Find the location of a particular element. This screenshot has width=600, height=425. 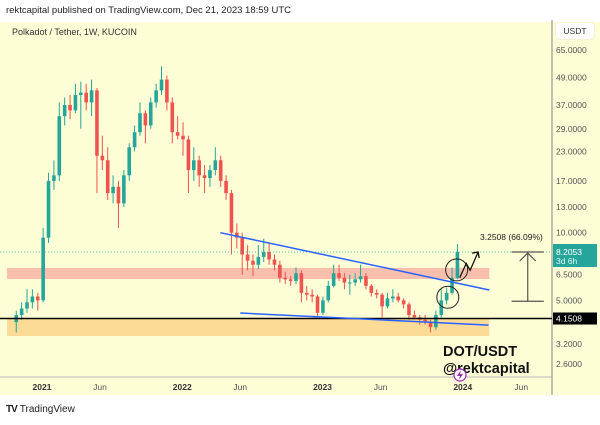

measure-label: 3.2508 (66.09%) is located at coordinates (511, 237).